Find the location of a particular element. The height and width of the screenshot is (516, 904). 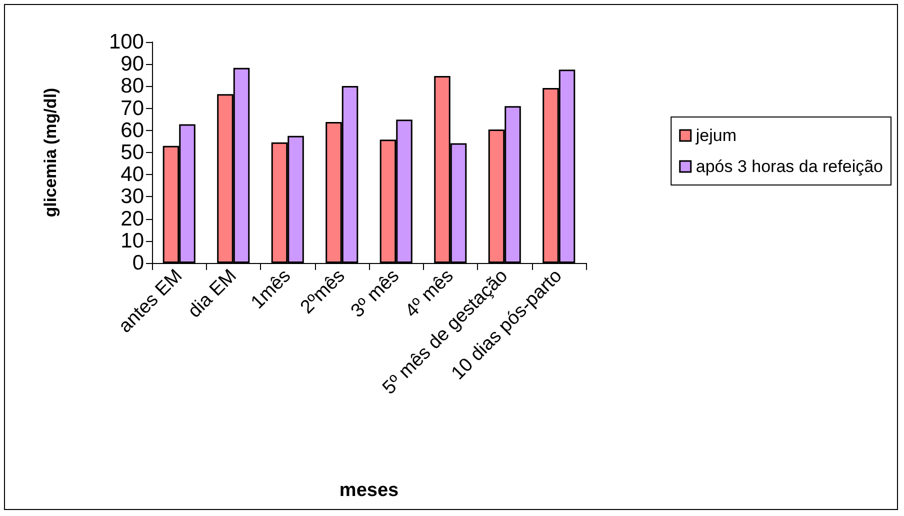

x-axis-title: meses is located at coordinates (369, 490).